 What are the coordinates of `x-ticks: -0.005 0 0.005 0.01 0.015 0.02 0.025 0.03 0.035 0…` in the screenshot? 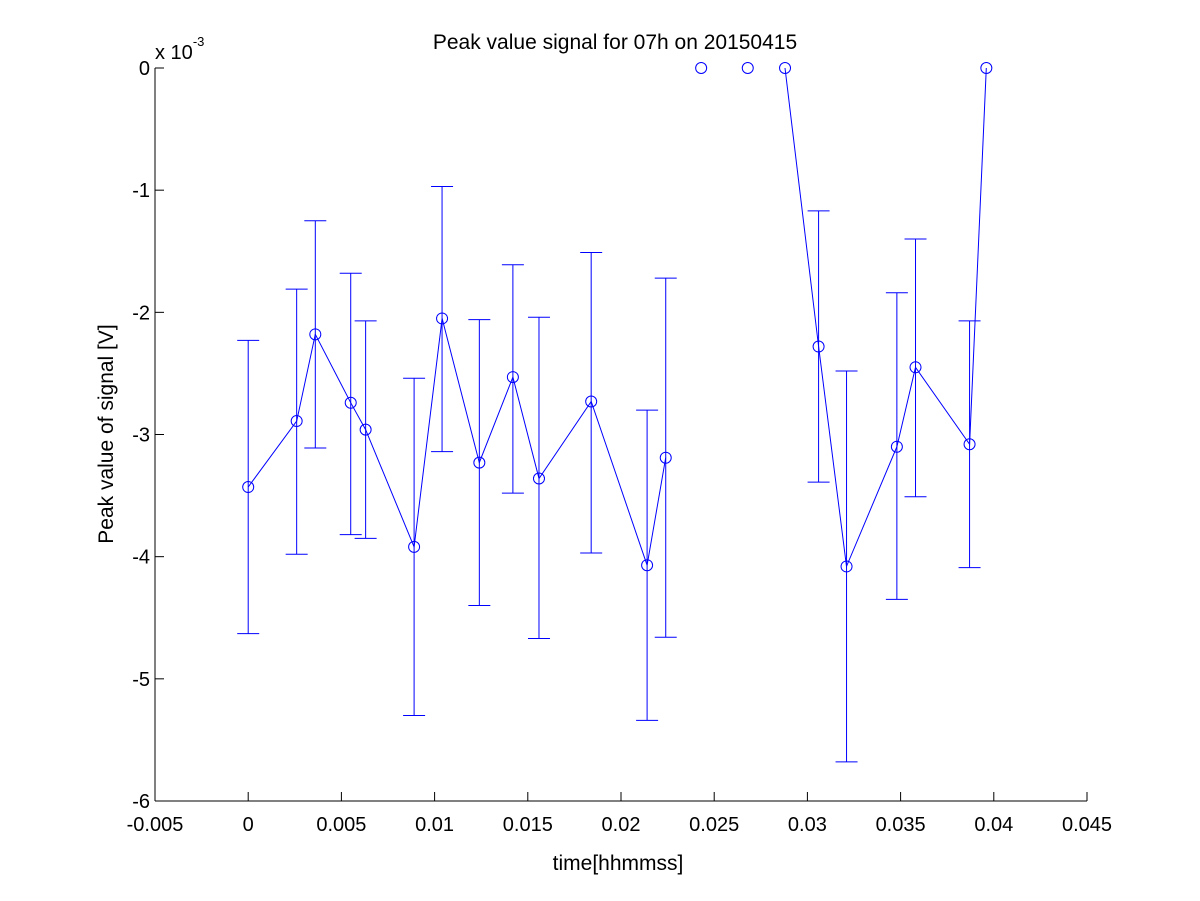 It's located at (619, 814).